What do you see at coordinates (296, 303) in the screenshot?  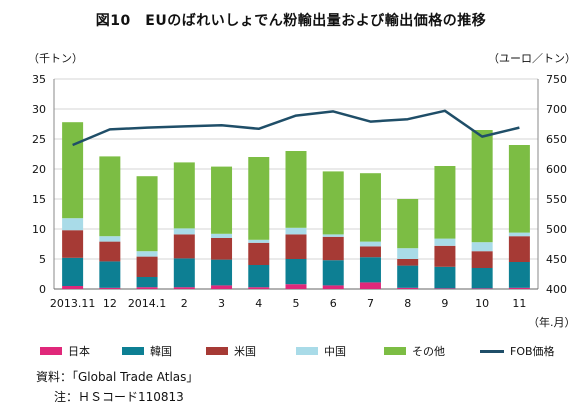 I see `x-tick-label: 5` at bounding box center [296, 303].